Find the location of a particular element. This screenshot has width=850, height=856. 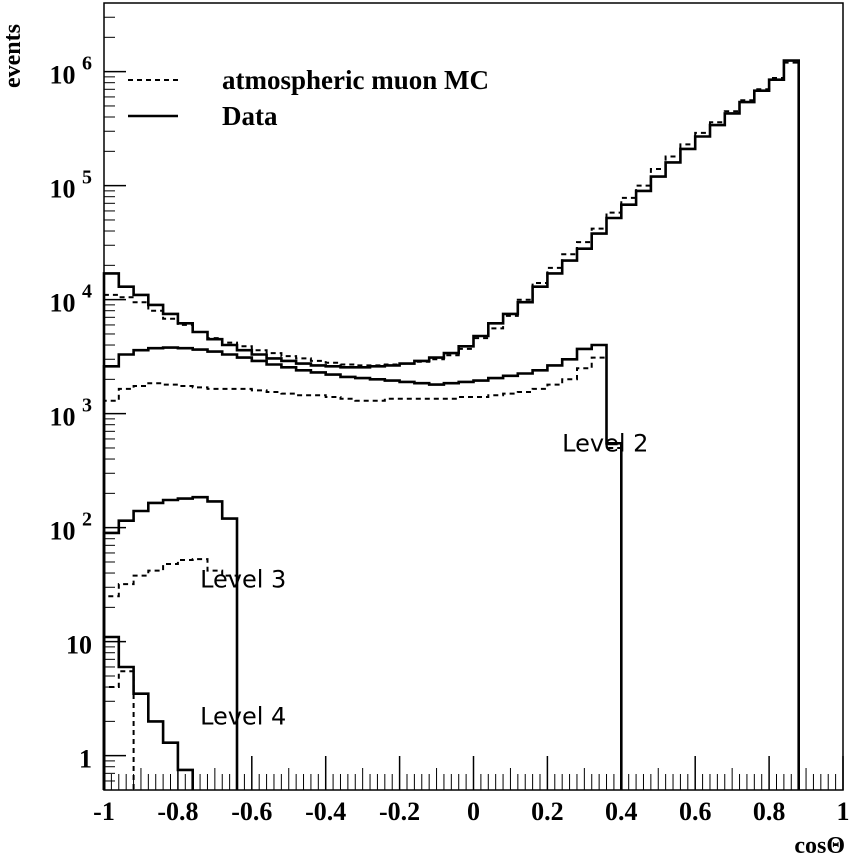

y-tick-label: 10 6 is located at coordinates (71, 71).